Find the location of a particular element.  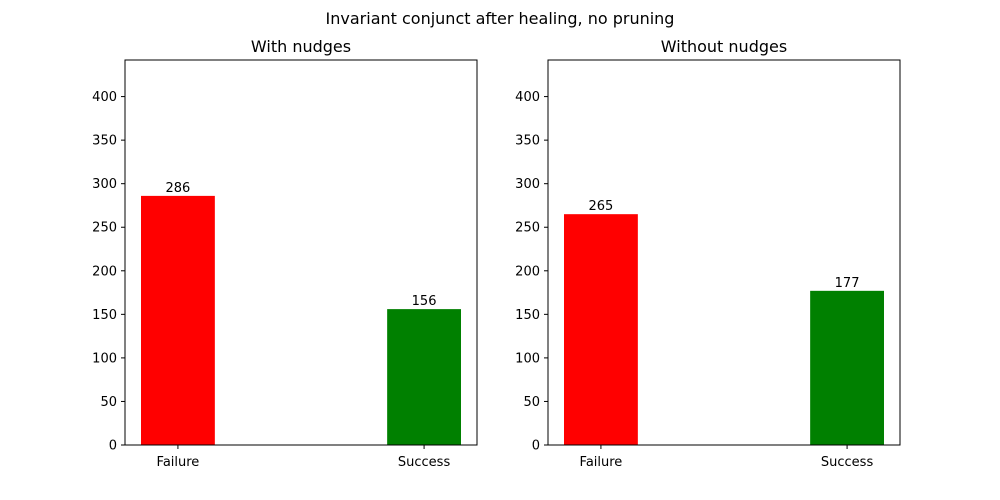

bar-value-label: 286 is located at coordinates (178, 188).